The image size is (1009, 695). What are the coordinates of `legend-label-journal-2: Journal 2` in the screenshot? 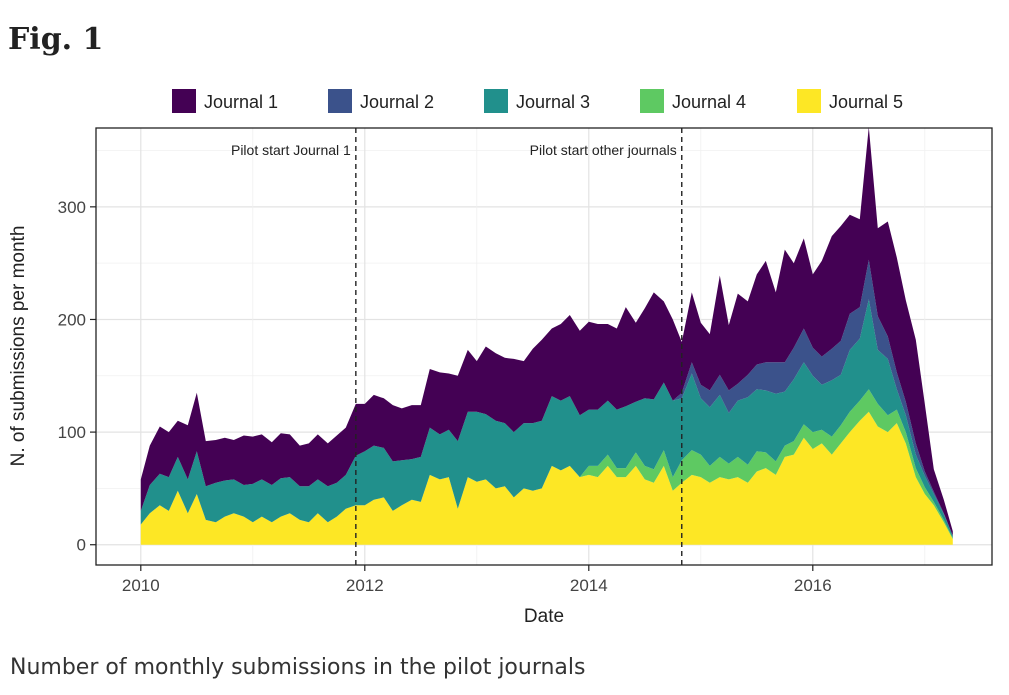 It's located at (397, 102).